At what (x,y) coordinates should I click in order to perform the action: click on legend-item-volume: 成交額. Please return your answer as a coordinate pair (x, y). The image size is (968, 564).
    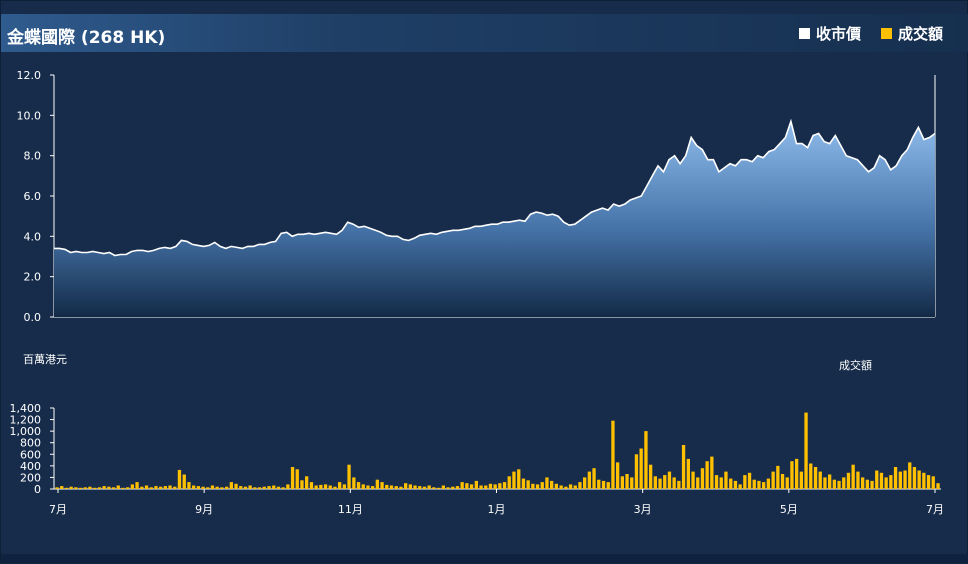
    Looking at the image, I should click on (911, 33).